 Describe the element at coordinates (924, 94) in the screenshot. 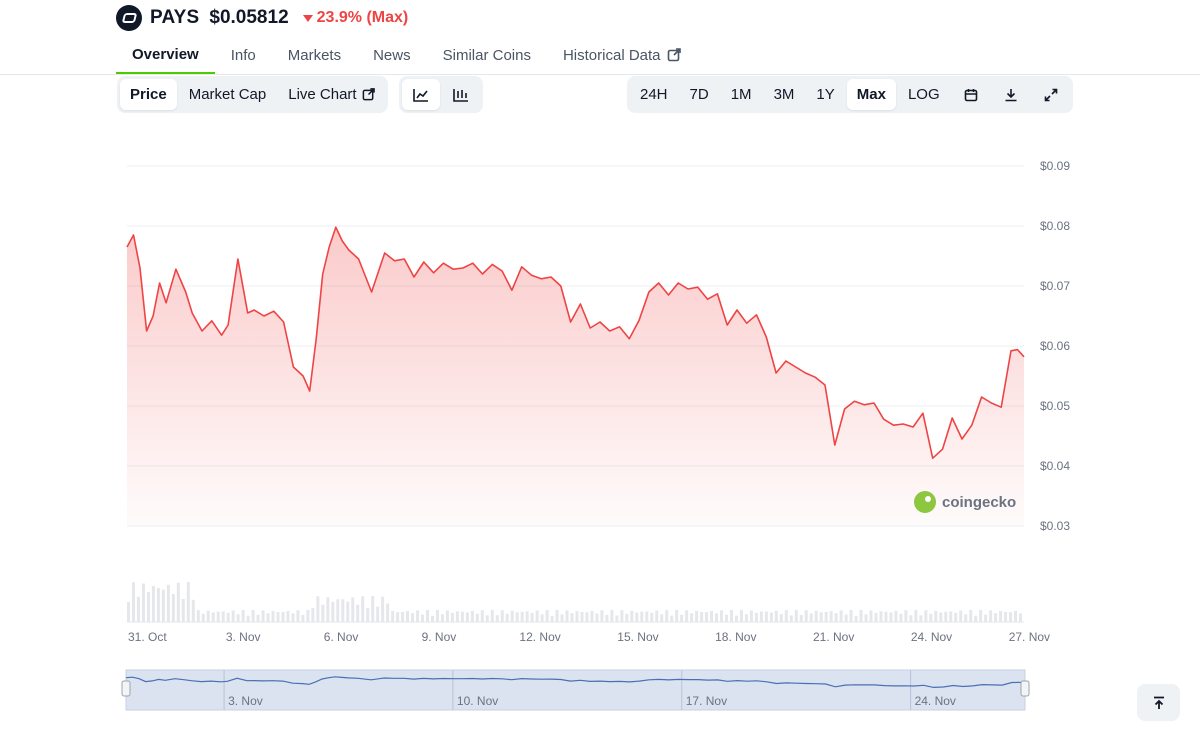

I see `log-scale-button: LOG` at that location.